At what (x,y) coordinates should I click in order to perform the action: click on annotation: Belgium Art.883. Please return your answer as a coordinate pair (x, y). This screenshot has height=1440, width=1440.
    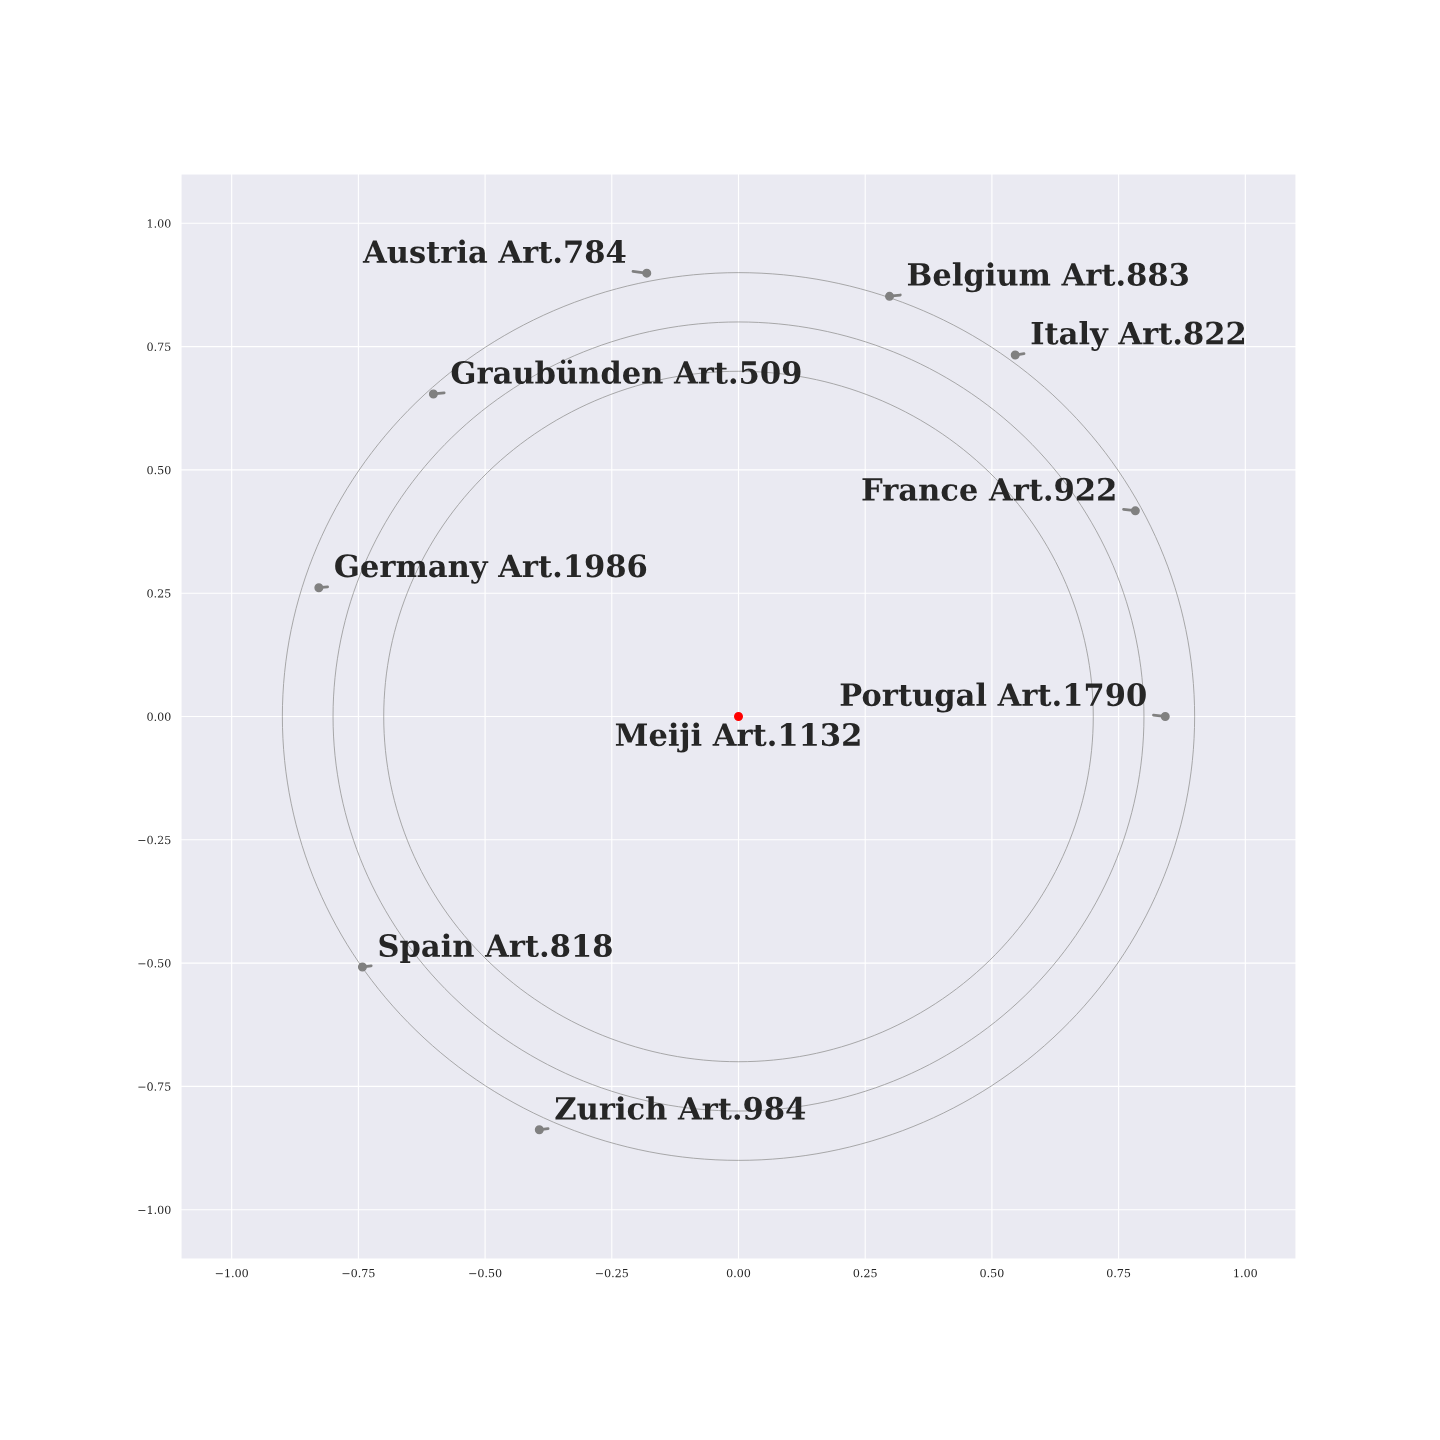
    Looking at the image, I should click on (1047, 277).